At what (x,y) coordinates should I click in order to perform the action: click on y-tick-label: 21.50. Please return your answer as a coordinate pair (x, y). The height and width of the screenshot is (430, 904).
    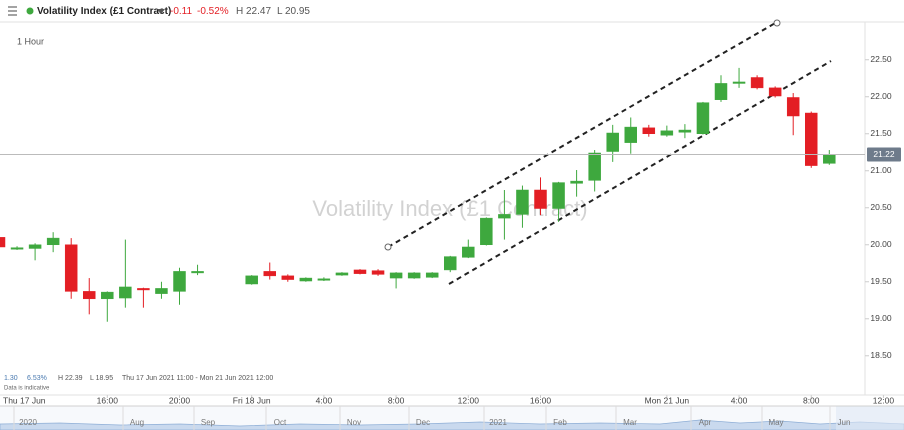
    Looking at the image, I should click on (881, 133).